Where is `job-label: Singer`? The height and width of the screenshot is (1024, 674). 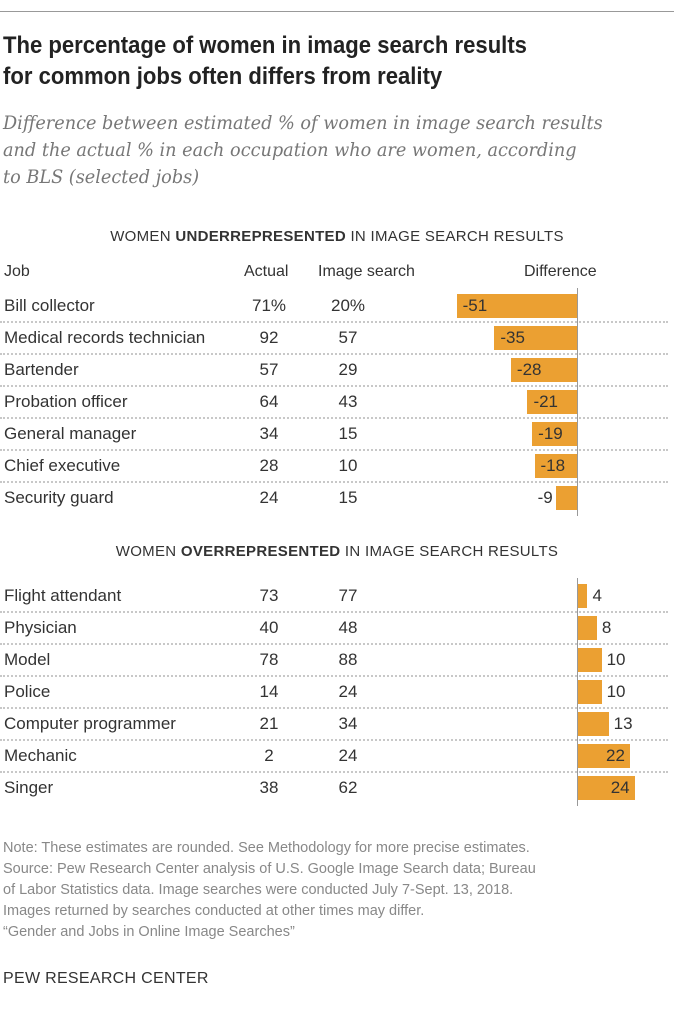
job-label: Singer is located at coordinates (29, 787).